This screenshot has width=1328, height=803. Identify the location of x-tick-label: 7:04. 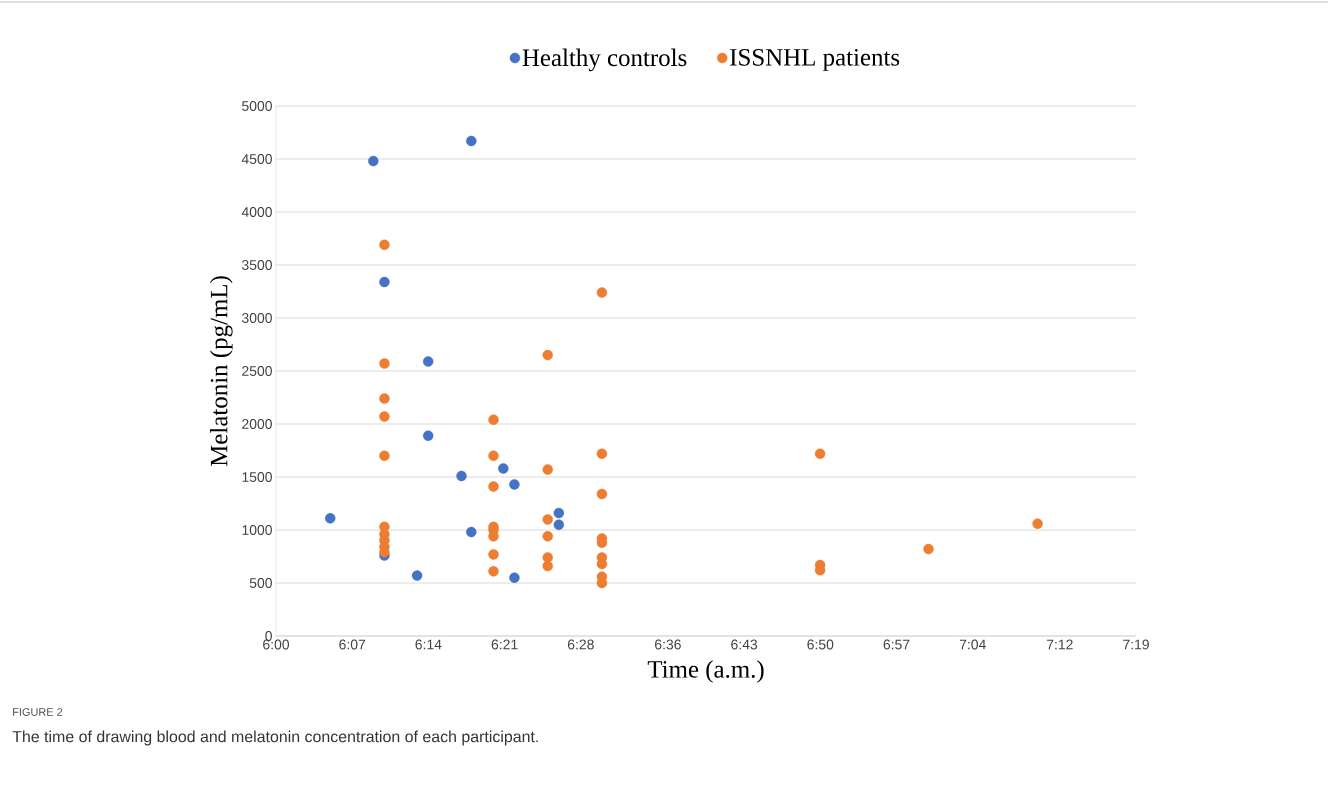
(972, 644).